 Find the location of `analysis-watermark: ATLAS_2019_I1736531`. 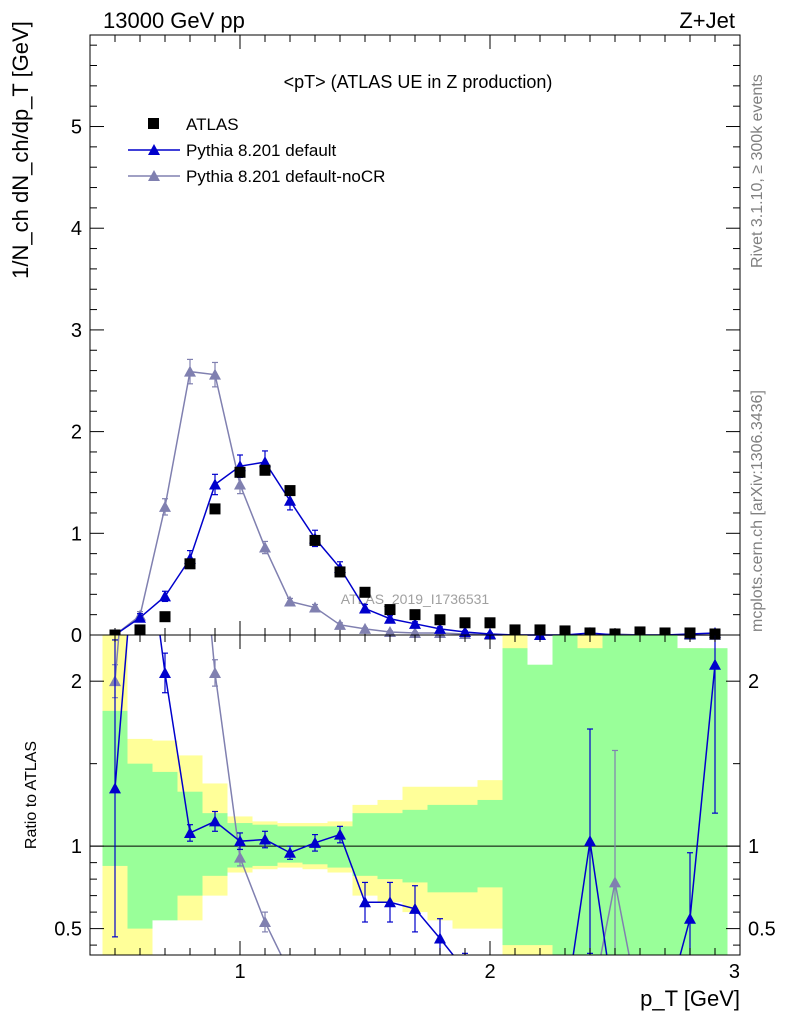

analysis-watermark: ATLAS_2019_I1736531 is located at coordinates (415, 599).